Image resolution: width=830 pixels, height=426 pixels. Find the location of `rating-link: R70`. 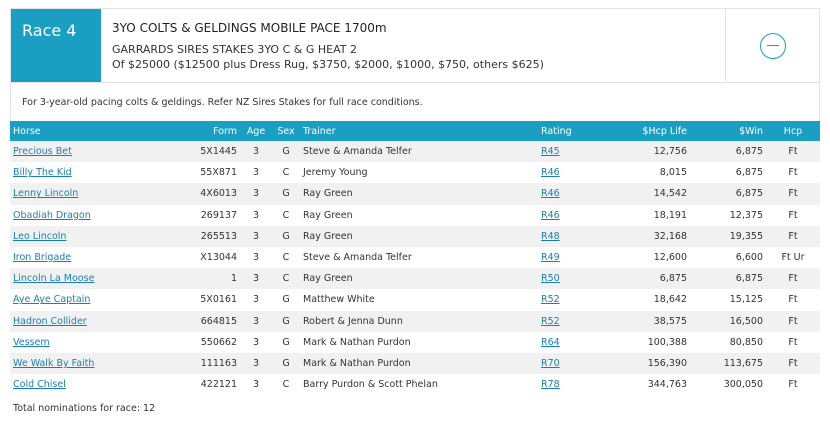

rating-link: R70 is located at coordinates (550, 363).